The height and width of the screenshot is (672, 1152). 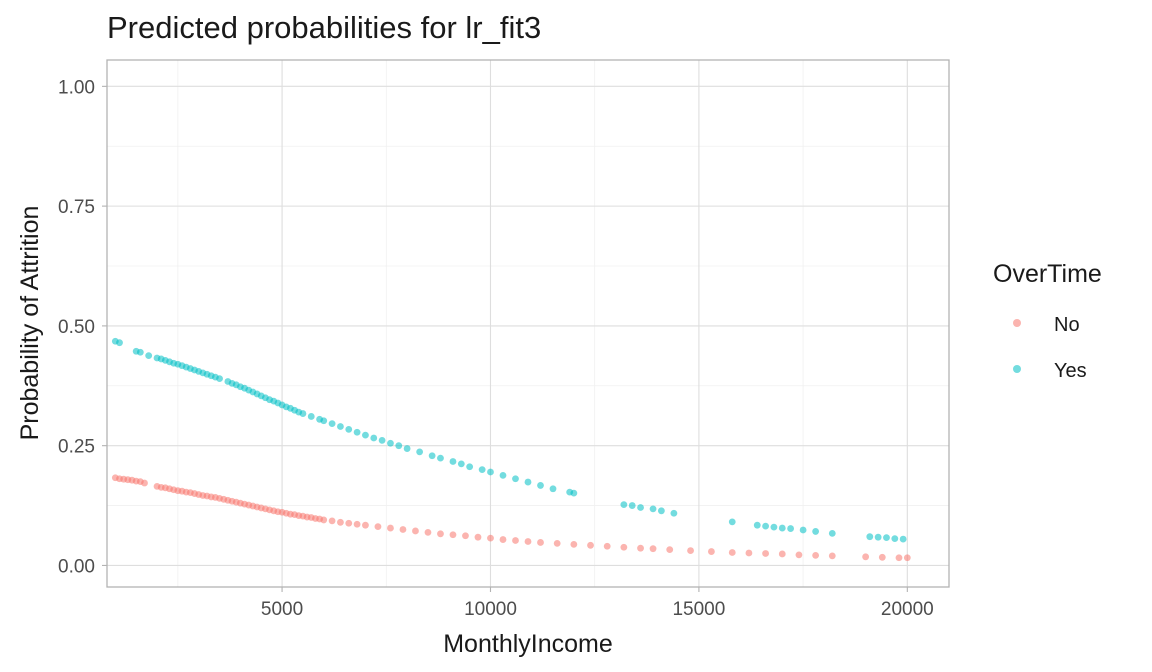 What do you see at coordinates (698, 609) in the screenshot?
I see `x-tick-label: 15000` at bounding box center [698, 609].